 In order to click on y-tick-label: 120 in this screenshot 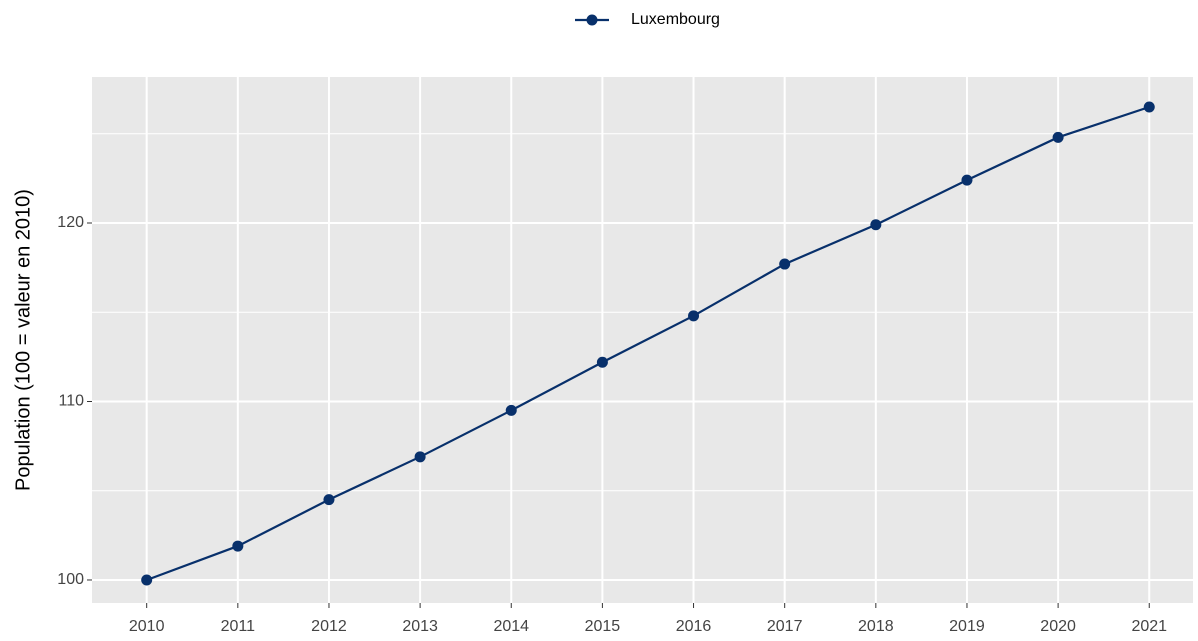, I will do `click(70, 222)`.